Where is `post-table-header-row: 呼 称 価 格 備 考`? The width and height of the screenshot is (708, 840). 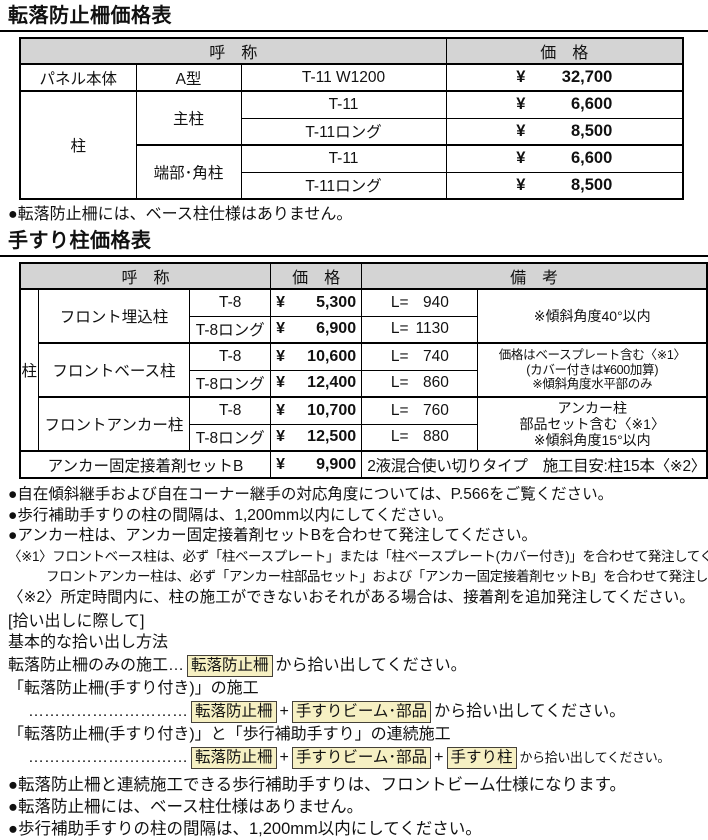
post-table-header-row: 呼 称 価 格 備 考 is located at coordinates (363, 276).